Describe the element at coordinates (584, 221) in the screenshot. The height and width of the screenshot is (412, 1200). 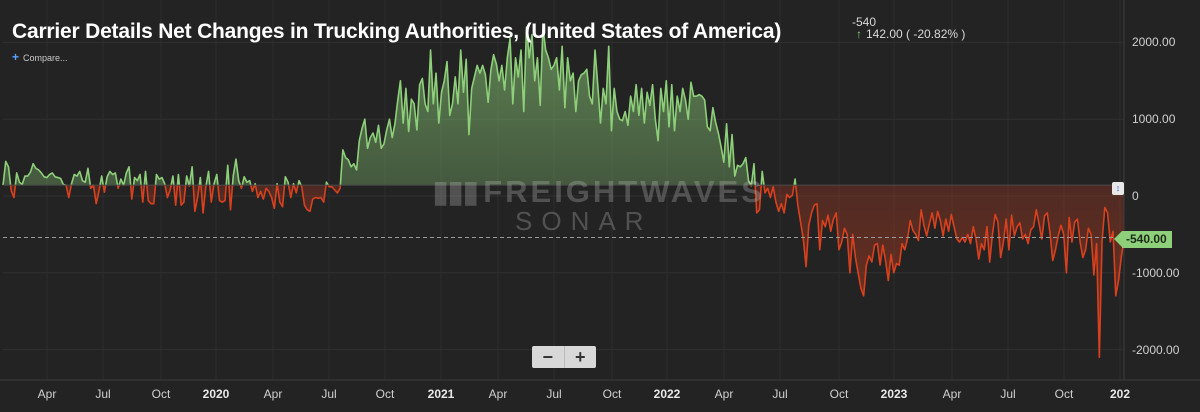
I see `watermark-sonar: SONAR` at that location.